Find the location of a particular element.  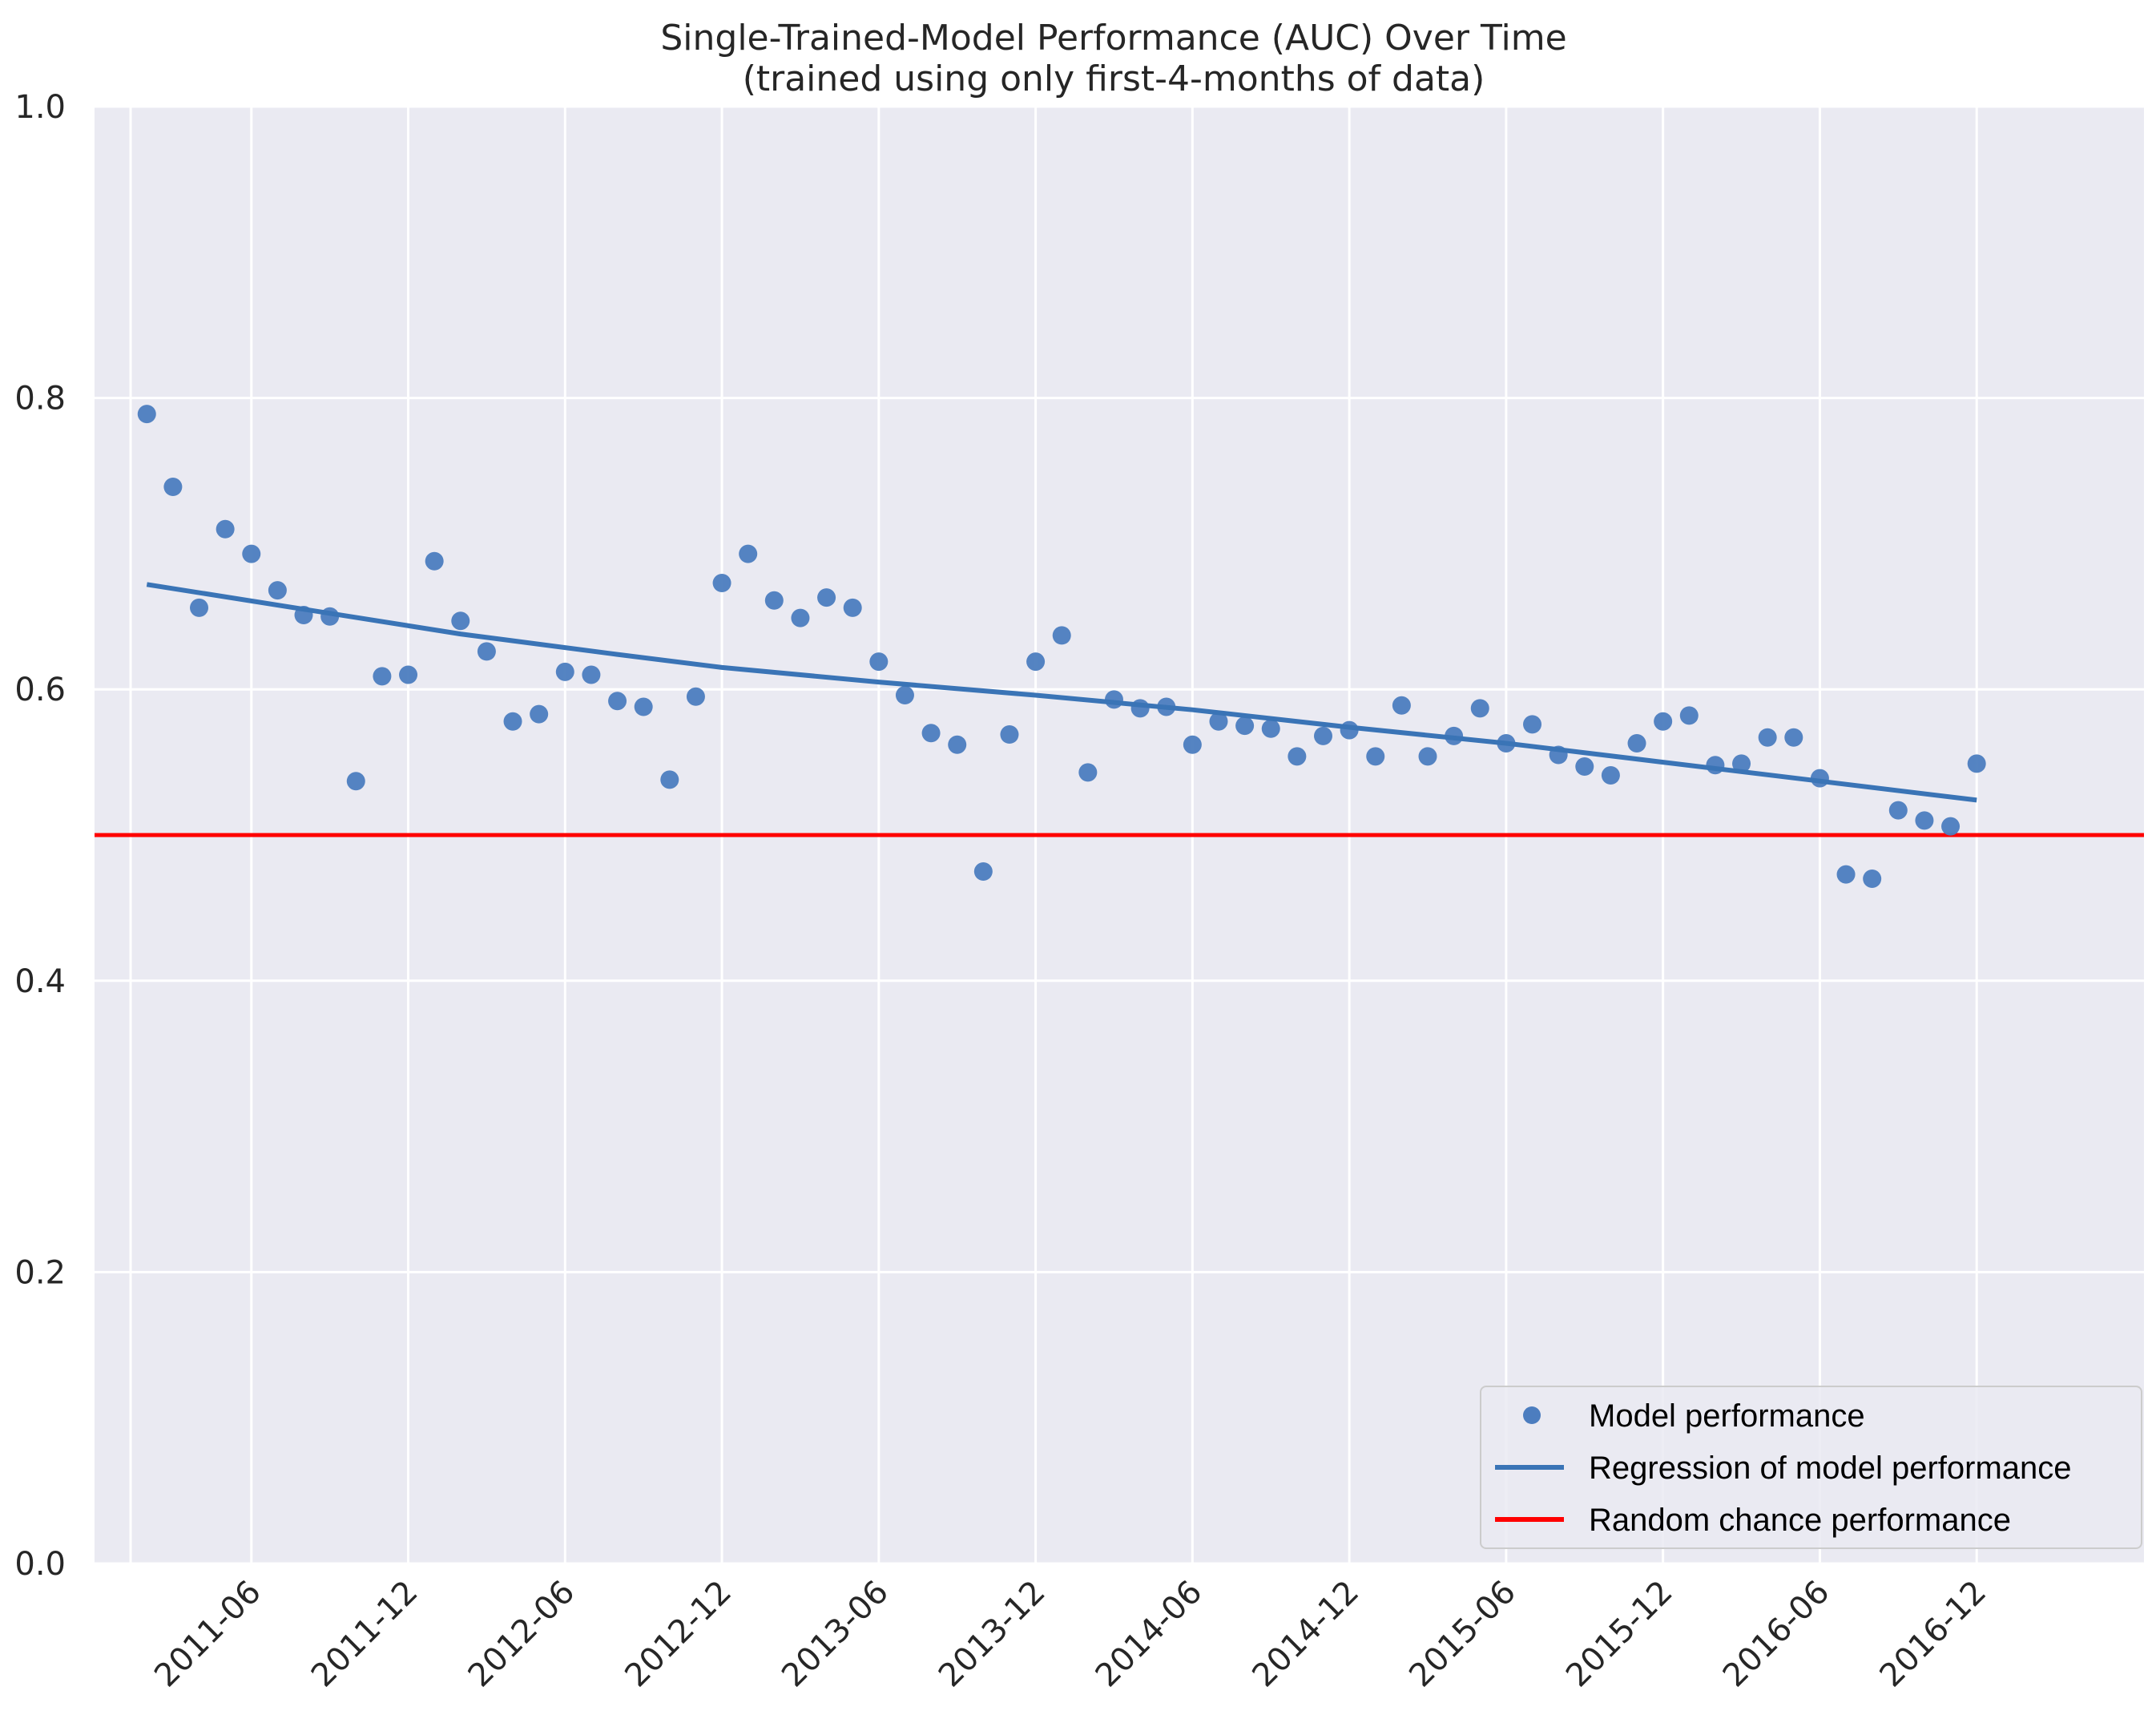

y-tick-label: 1.0 is located at coordinates (40, 107).